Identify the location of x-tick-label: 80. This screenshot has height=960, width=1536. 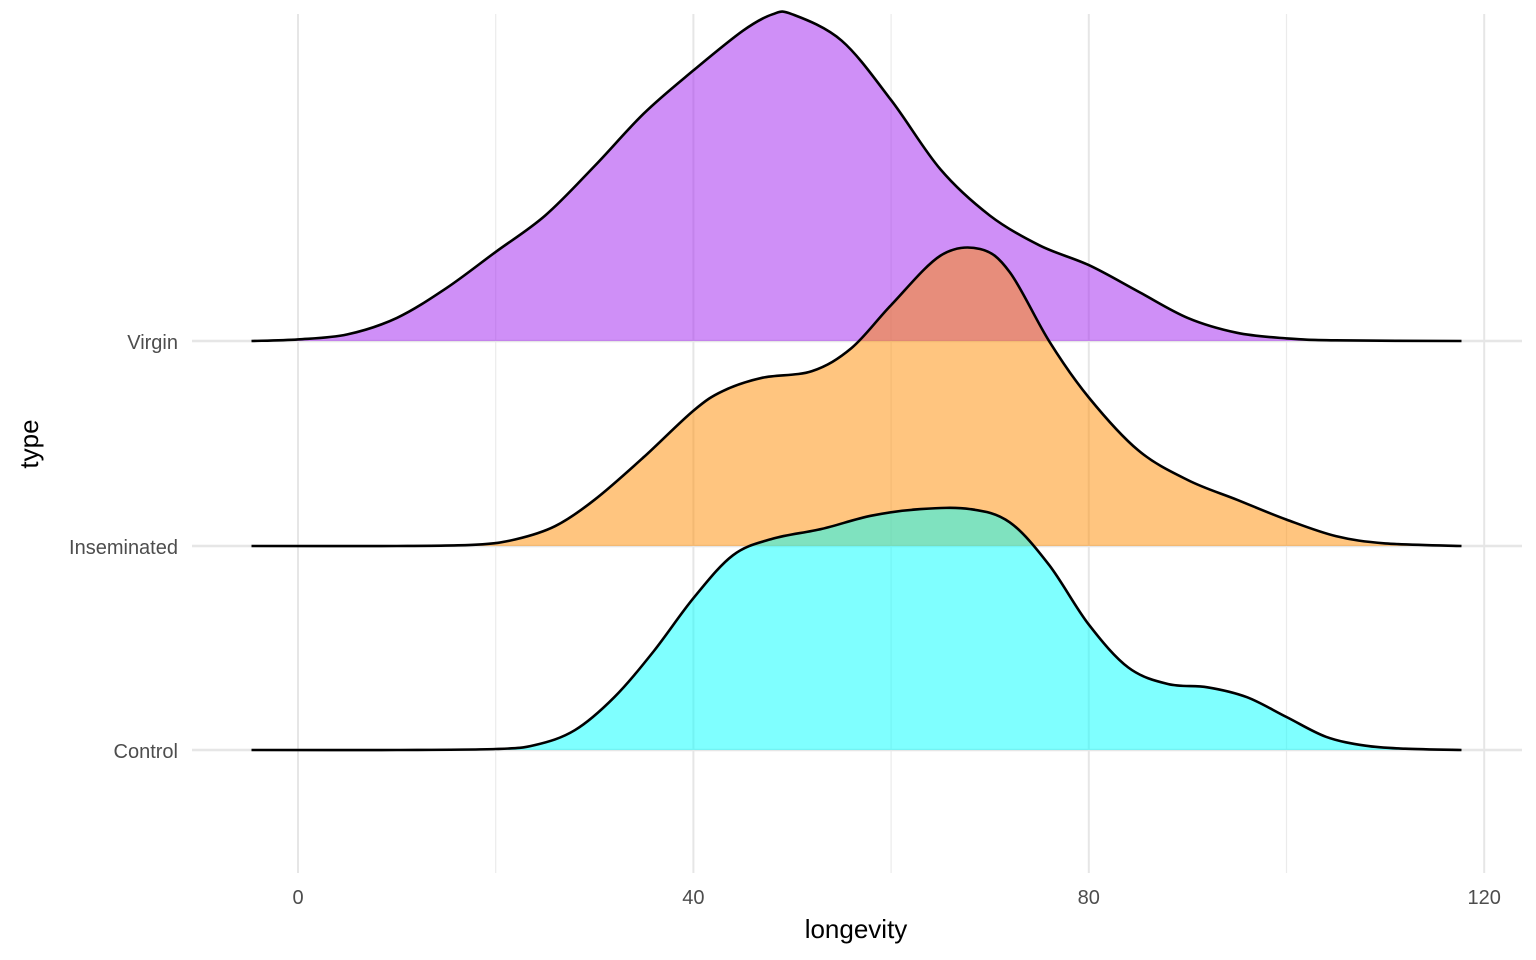
(1089, 898).